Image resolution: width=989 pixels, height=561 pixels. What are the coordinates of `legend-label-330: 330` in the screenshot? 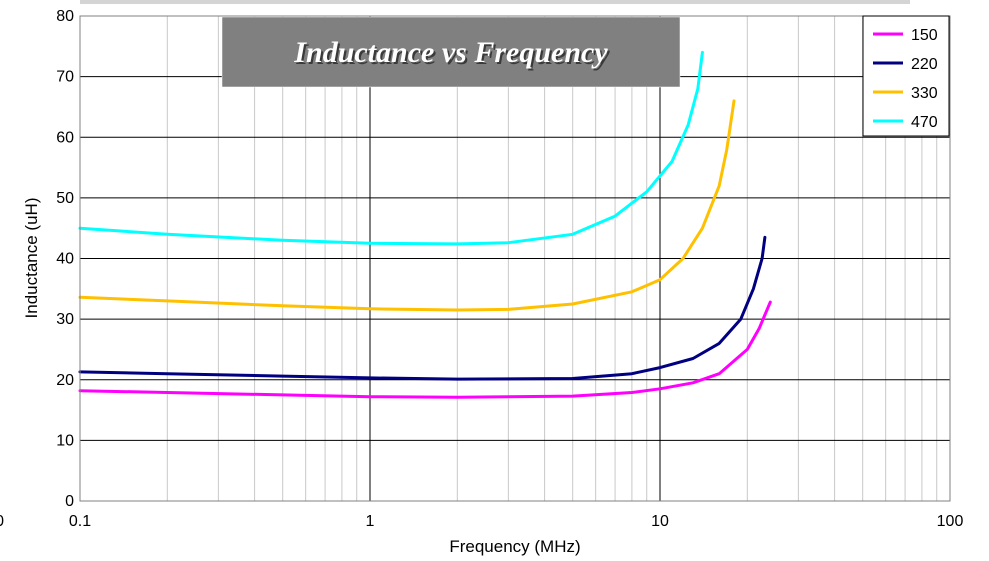 It's located at (924, 93).